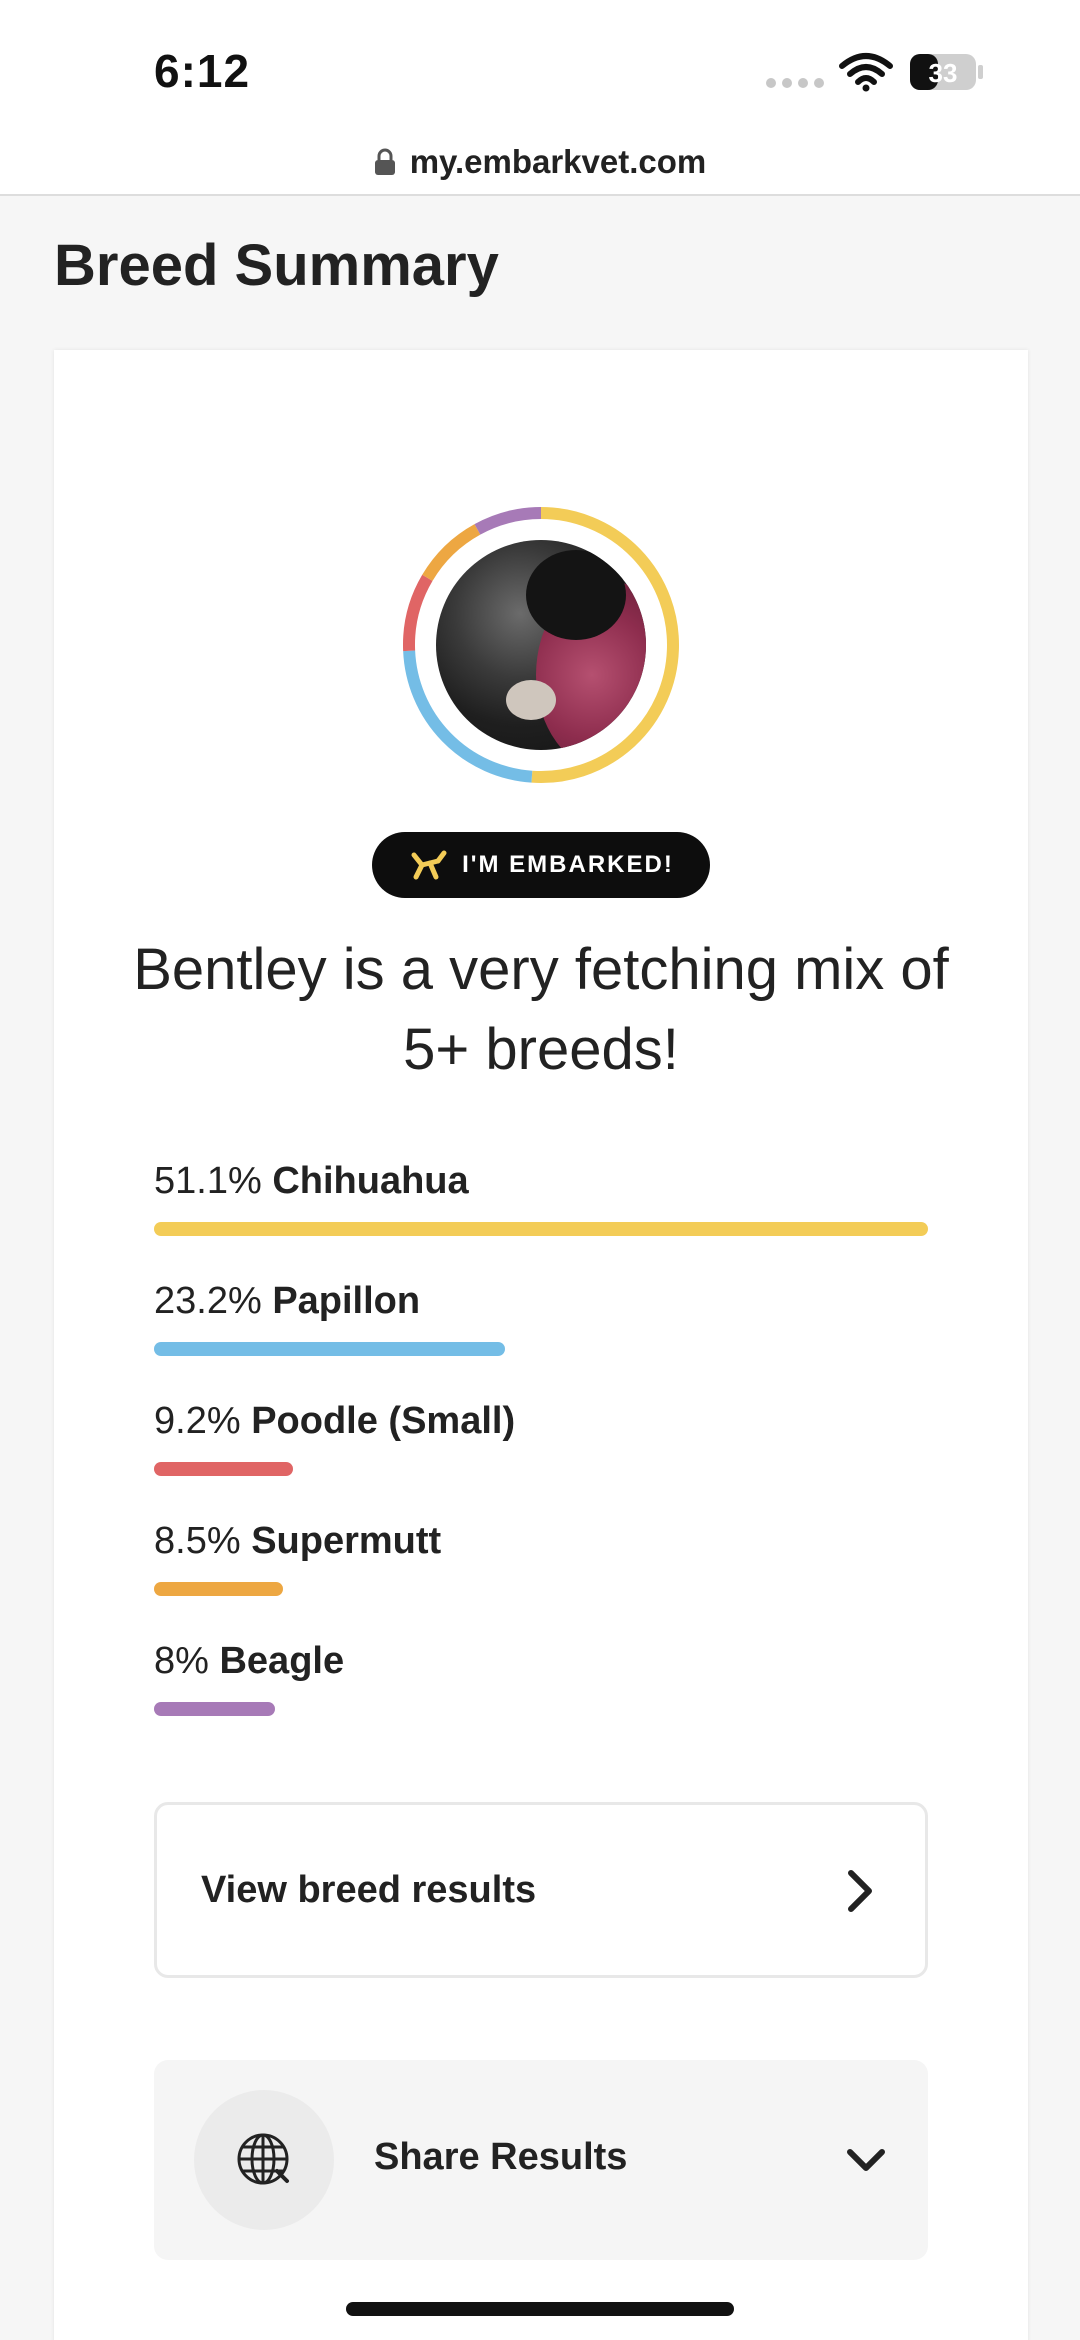 Image resolution: width=1080 pixels, height=2340 pixels. Describe the element at coordinates (508, 521) in the screenshot. I see `donut-segment-beagle` at that location.